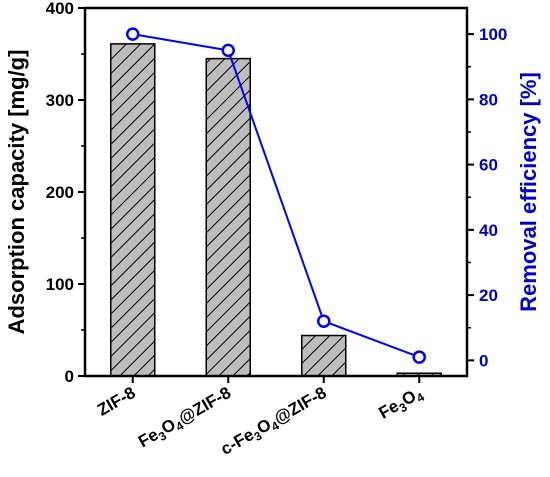 The width and height of the screenshot is (550, 477). Describe the element at coordinates (60, 284) in the screenshot. I see `left-tick-label-100: 100` at that location.